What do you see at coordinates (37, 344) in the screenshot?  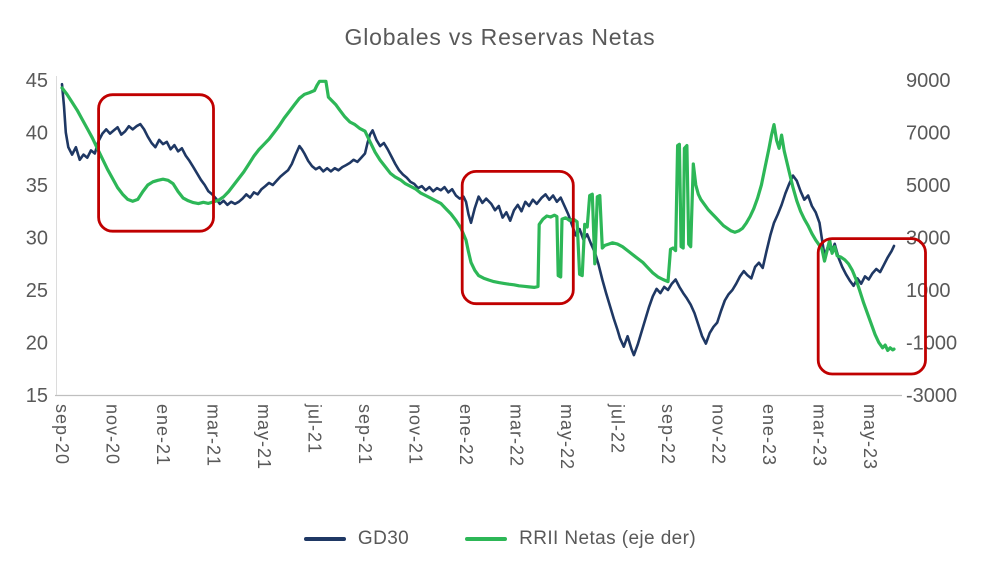 I see `left-axis-tick-label: 20` at bounding box center [37, 344].